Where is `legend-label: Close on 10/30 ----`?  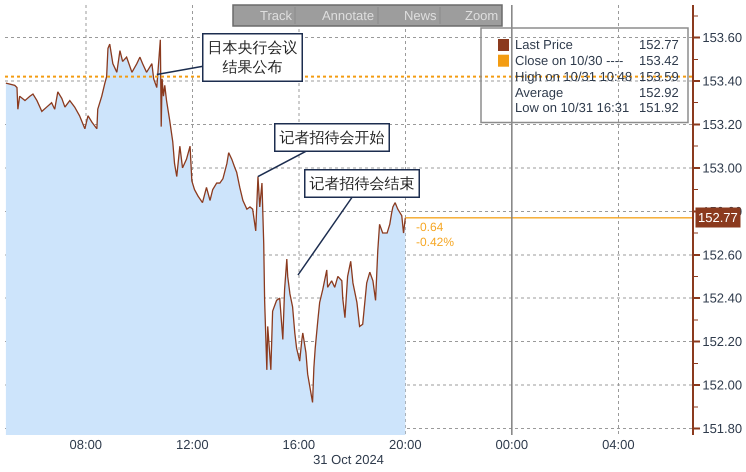
legend-label: Close on 10/30 ---- is located at coordinates (569, 60).